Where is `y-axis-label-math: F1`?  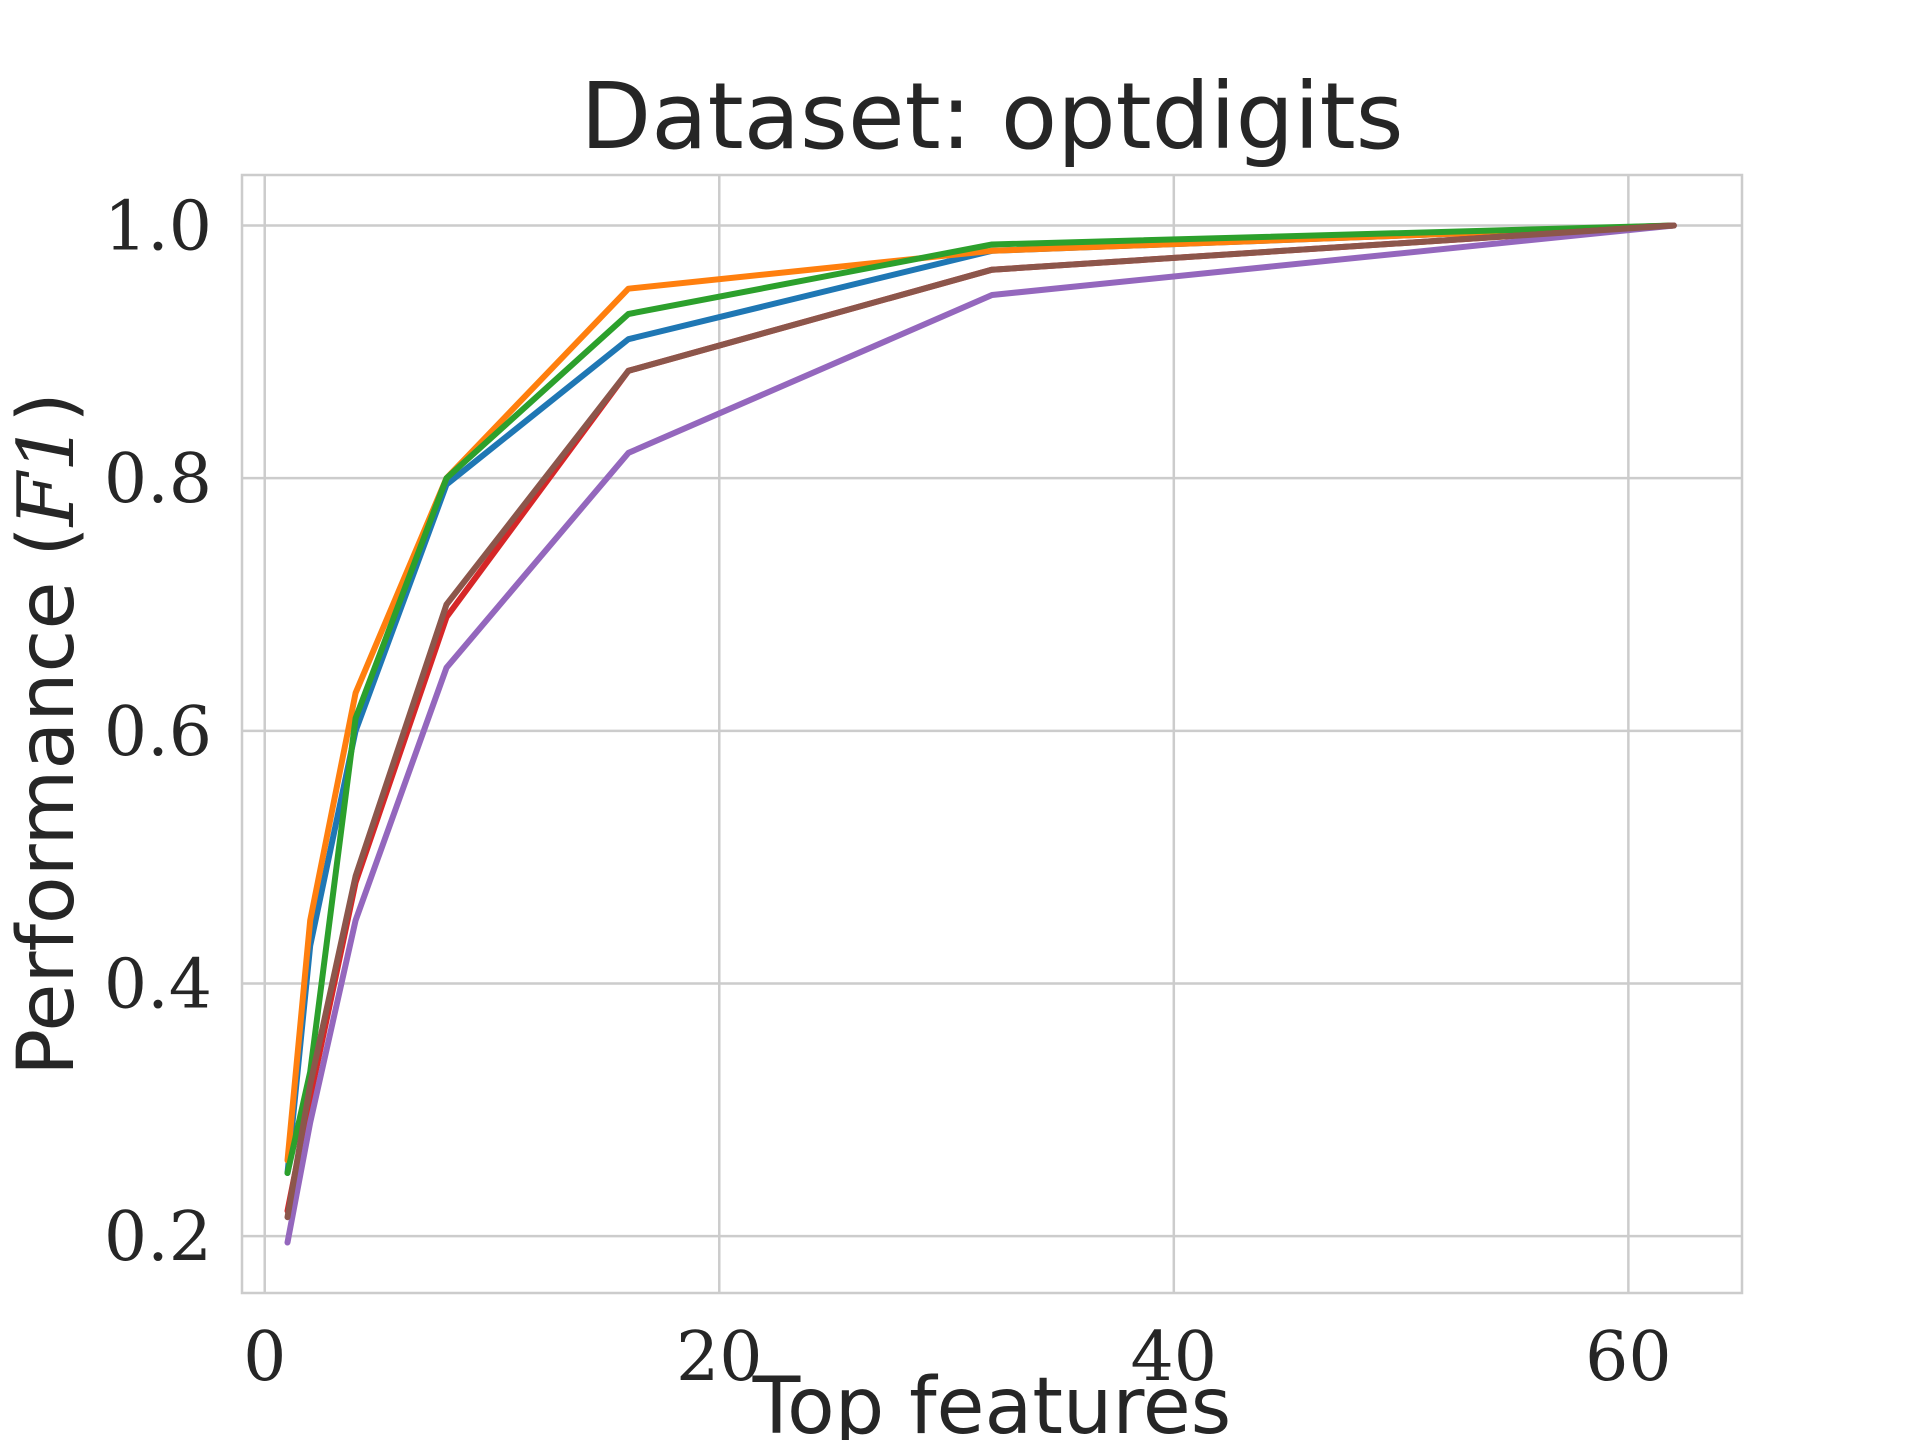 y-axis-label-math: F1 is located at coordinates (47, 476).